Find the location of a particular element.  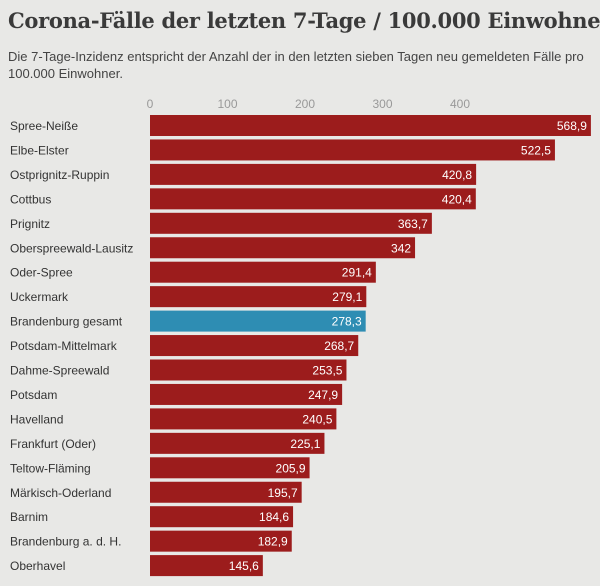

data-label: 184,6 is located at coordinates (274, 517).